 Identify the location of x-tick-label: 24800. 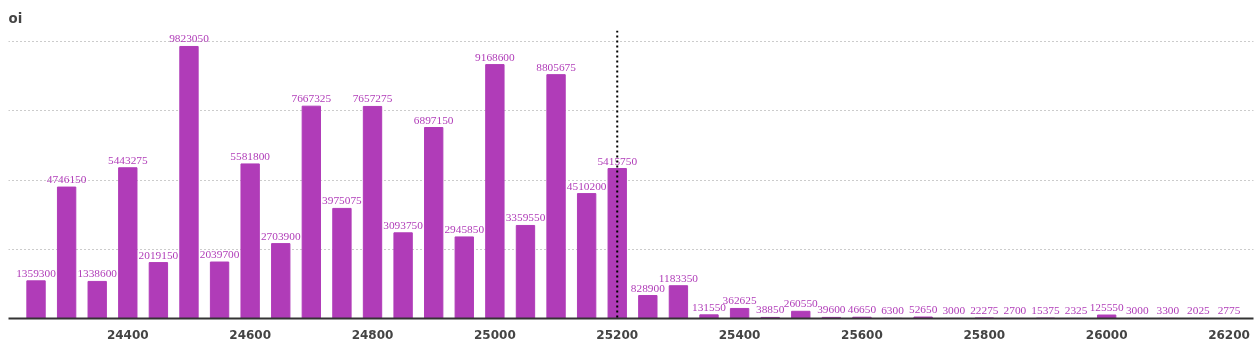
(372, 334).